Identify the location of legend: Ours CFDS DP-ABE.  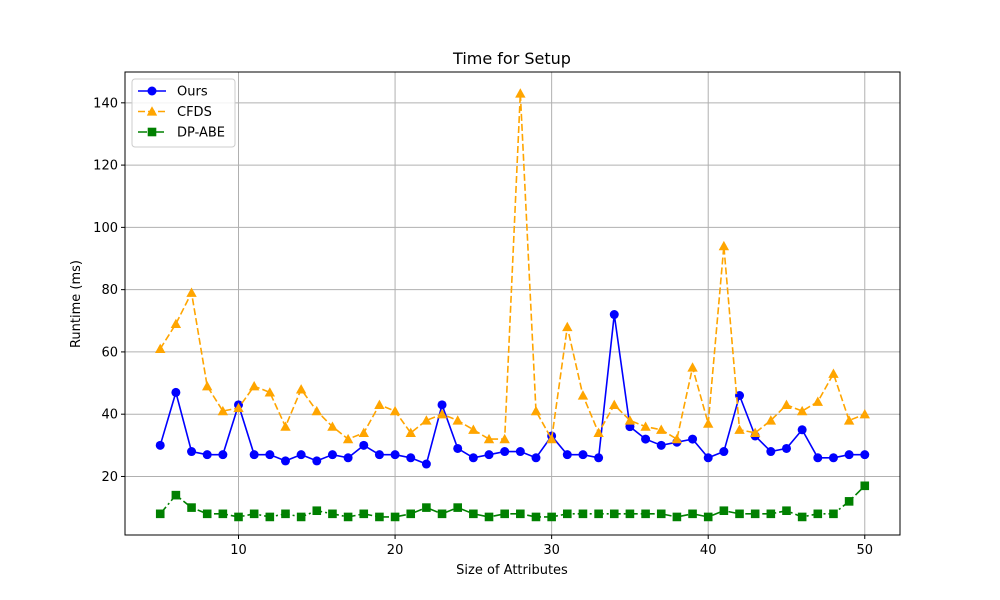
(183, 113).